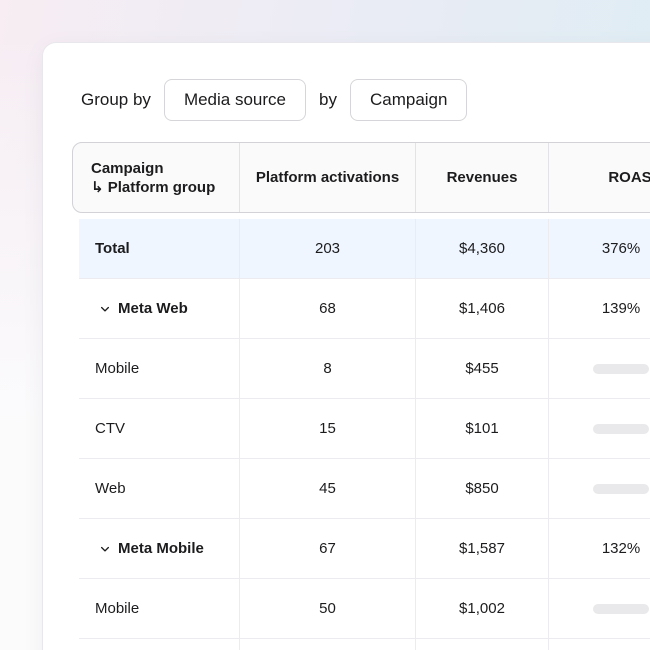 The image size is (650, 650). I want to click on row-name-cell: Meta Web, so click(159, 308).